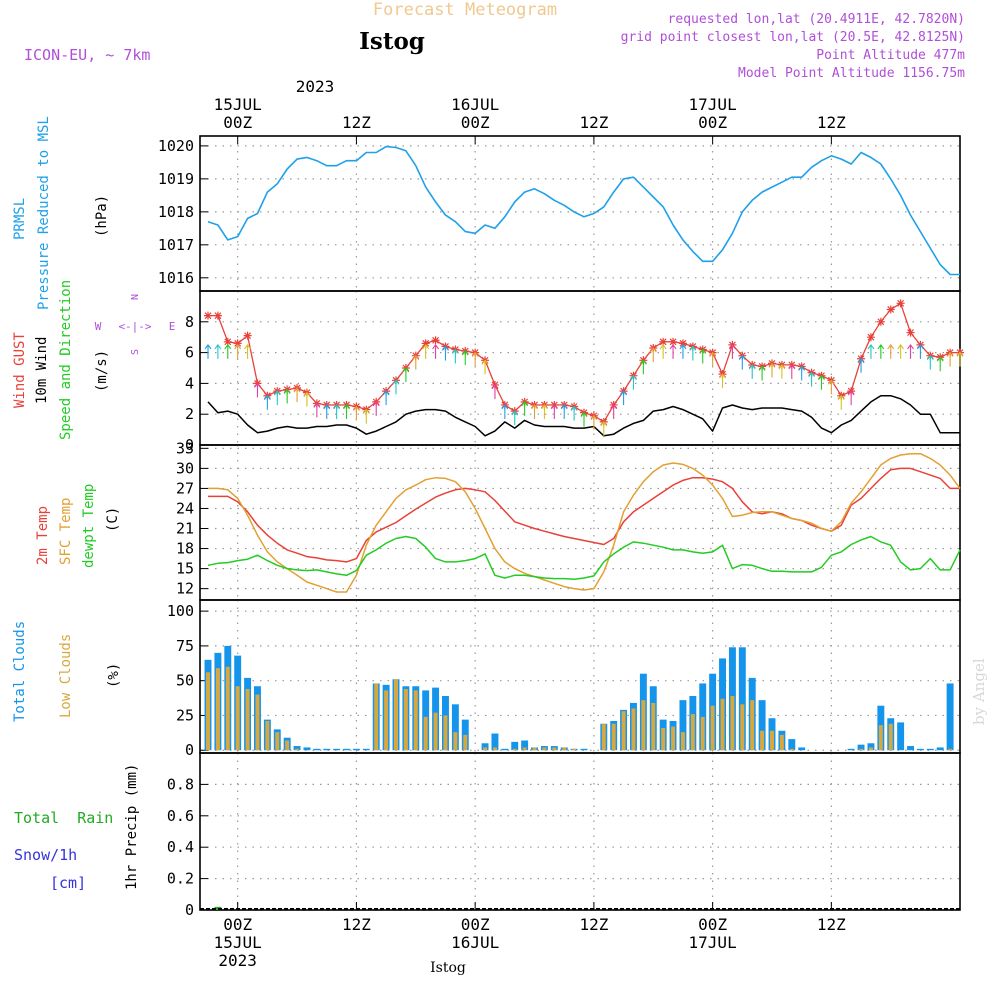 This screenshot has width=1000, height=1000. I want to click on cloud-labels: Total Clouds Low Clouds (%), so click(67, 671).